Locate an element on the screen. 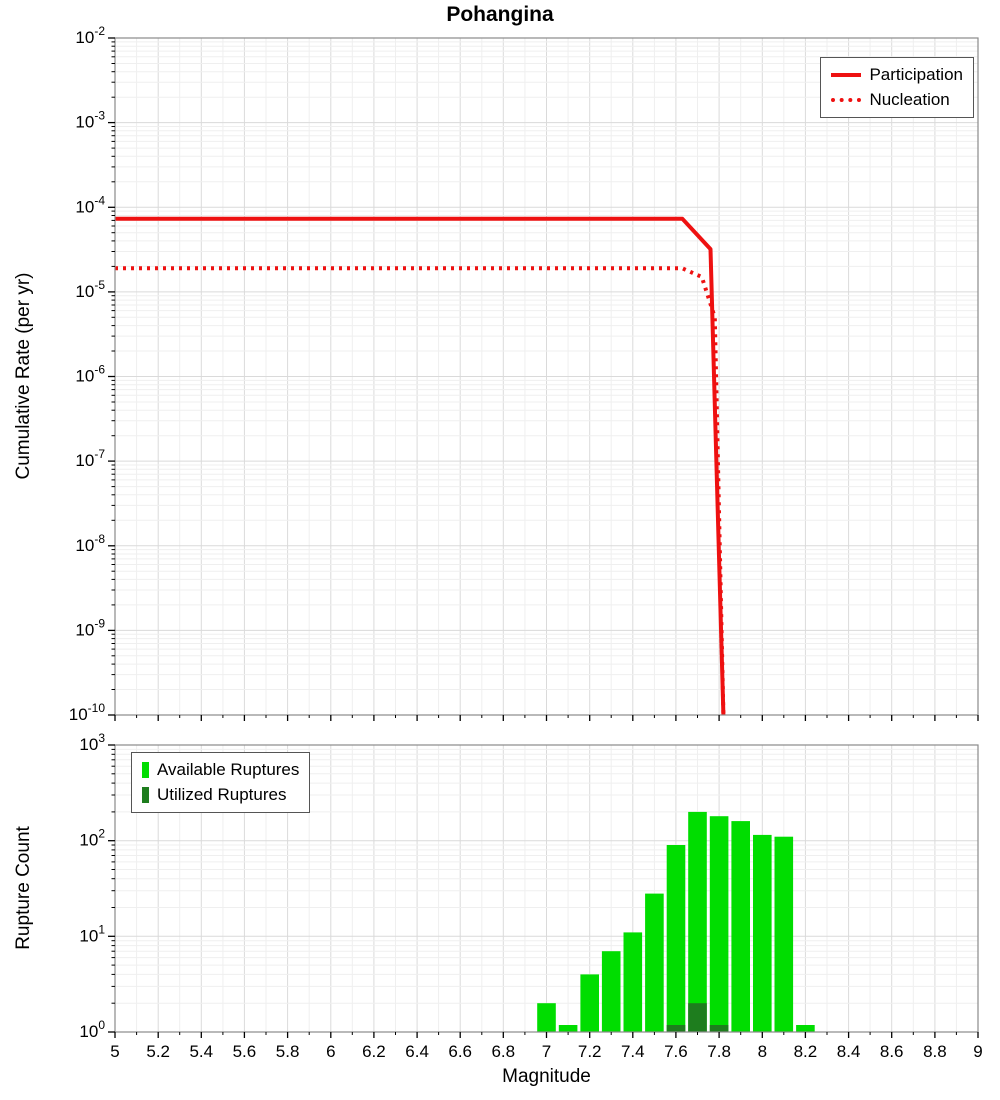 The image size is (1000, 1100). legend-row-nucleation: Nucleation is located at coordinates (897, 100).